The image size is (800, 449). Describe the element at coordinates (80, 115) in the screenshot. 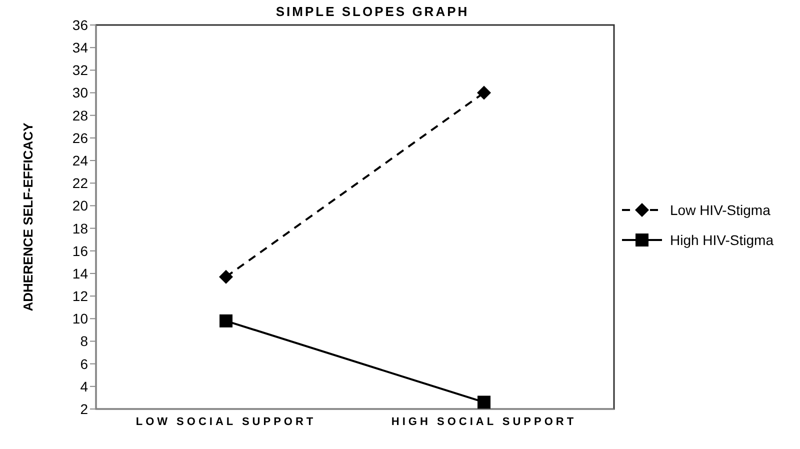

I see `y-tick-label: 28` at that location.